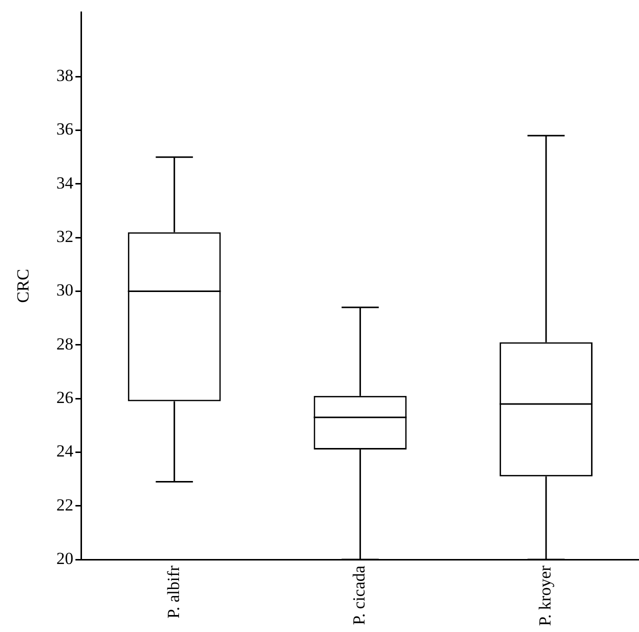  What do you see at coordinates (65, 236) in the screenshot?
I see `y-tick-label: 32` at bounding box center [65, 236].